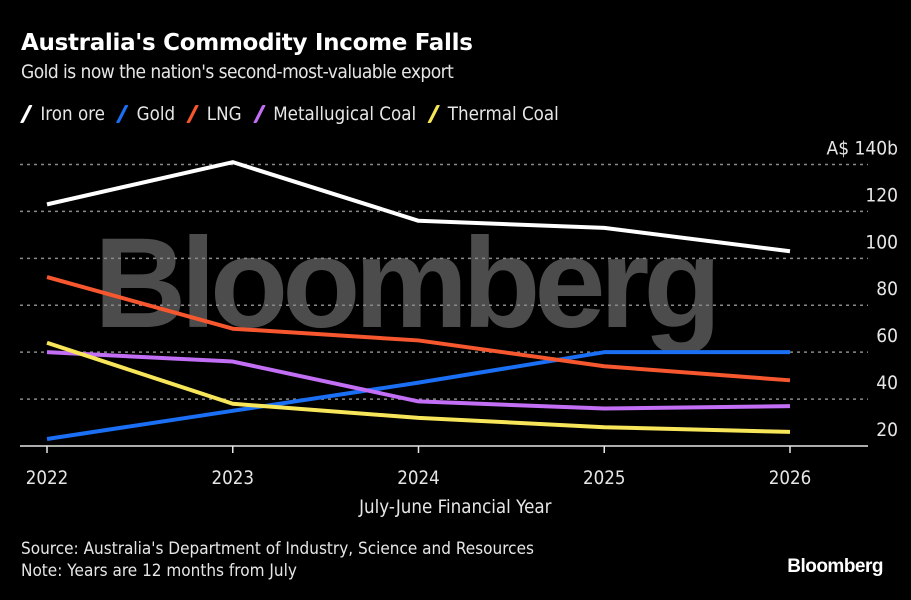 Image resolution: width=911 pixels, height=600 pixels. I want to click on legend-item-iron-ore: Iron ore, so click(62, 114).